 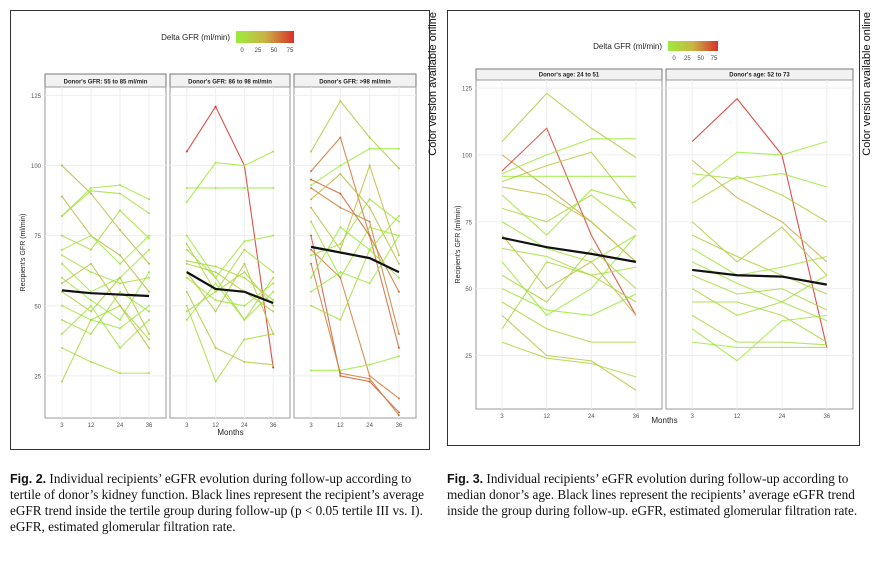 I want to click on panel-title: Donor's GFR: 55 to 85 ml/min, so click(x=106, y=83).